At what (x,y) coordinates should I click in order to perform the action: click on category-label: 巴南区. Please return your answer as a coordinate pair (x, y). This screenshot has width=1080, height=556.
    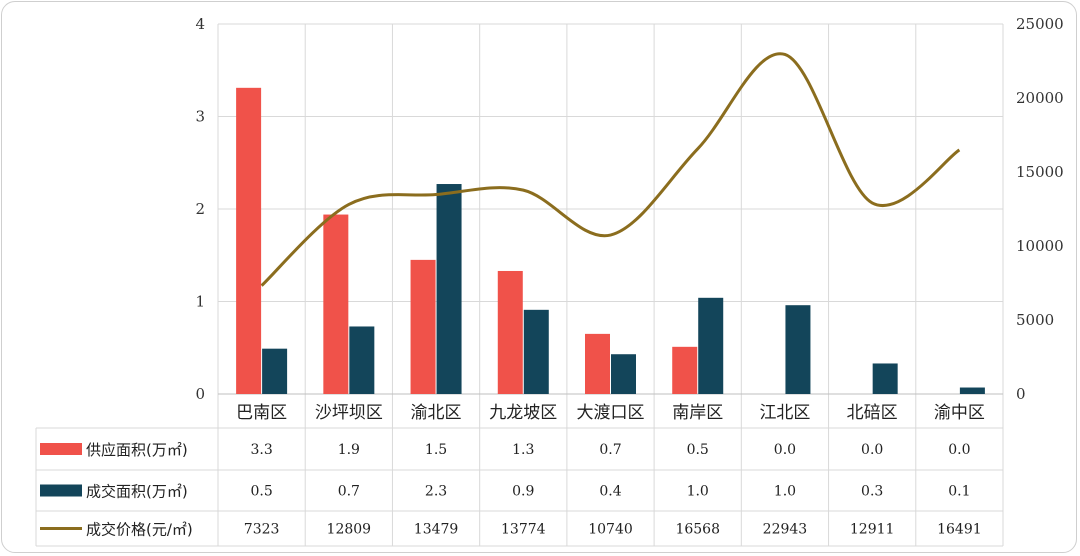
    Looking at the image, I should click on (261, 413).